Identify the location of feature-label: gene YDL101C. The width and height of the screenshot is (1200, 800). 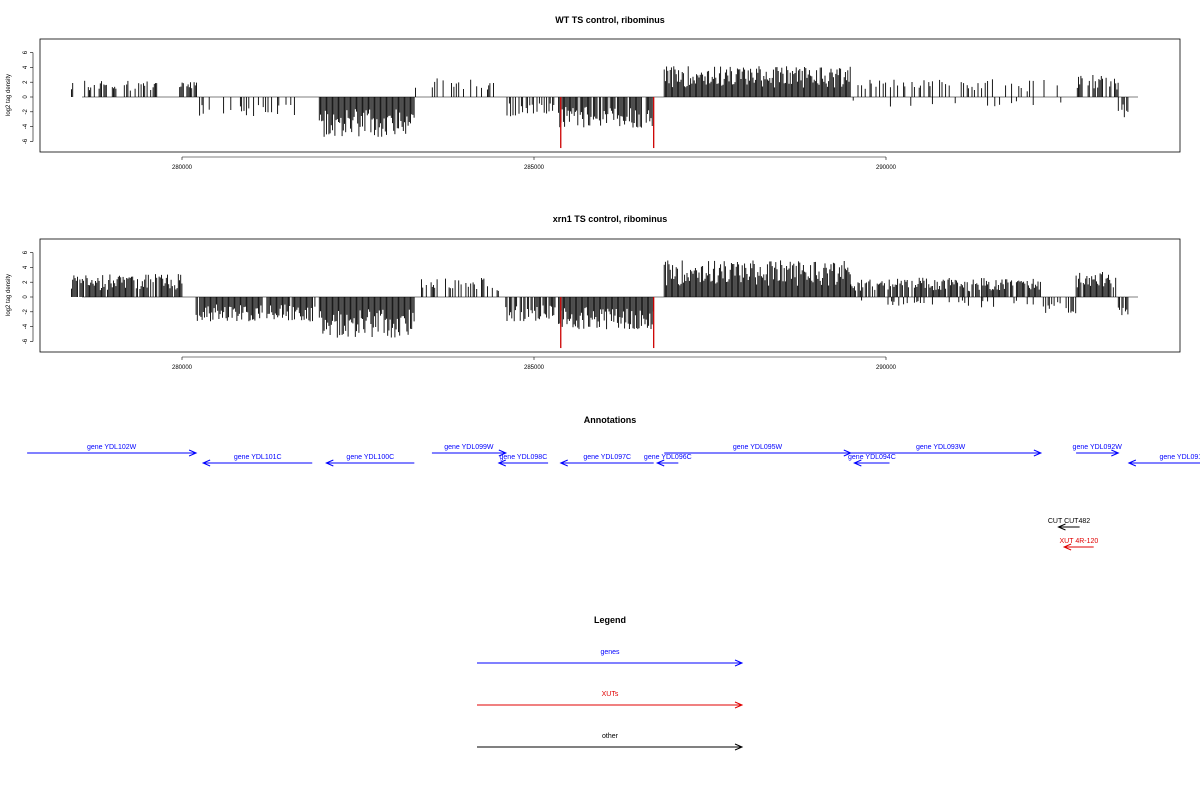
(258, 457).